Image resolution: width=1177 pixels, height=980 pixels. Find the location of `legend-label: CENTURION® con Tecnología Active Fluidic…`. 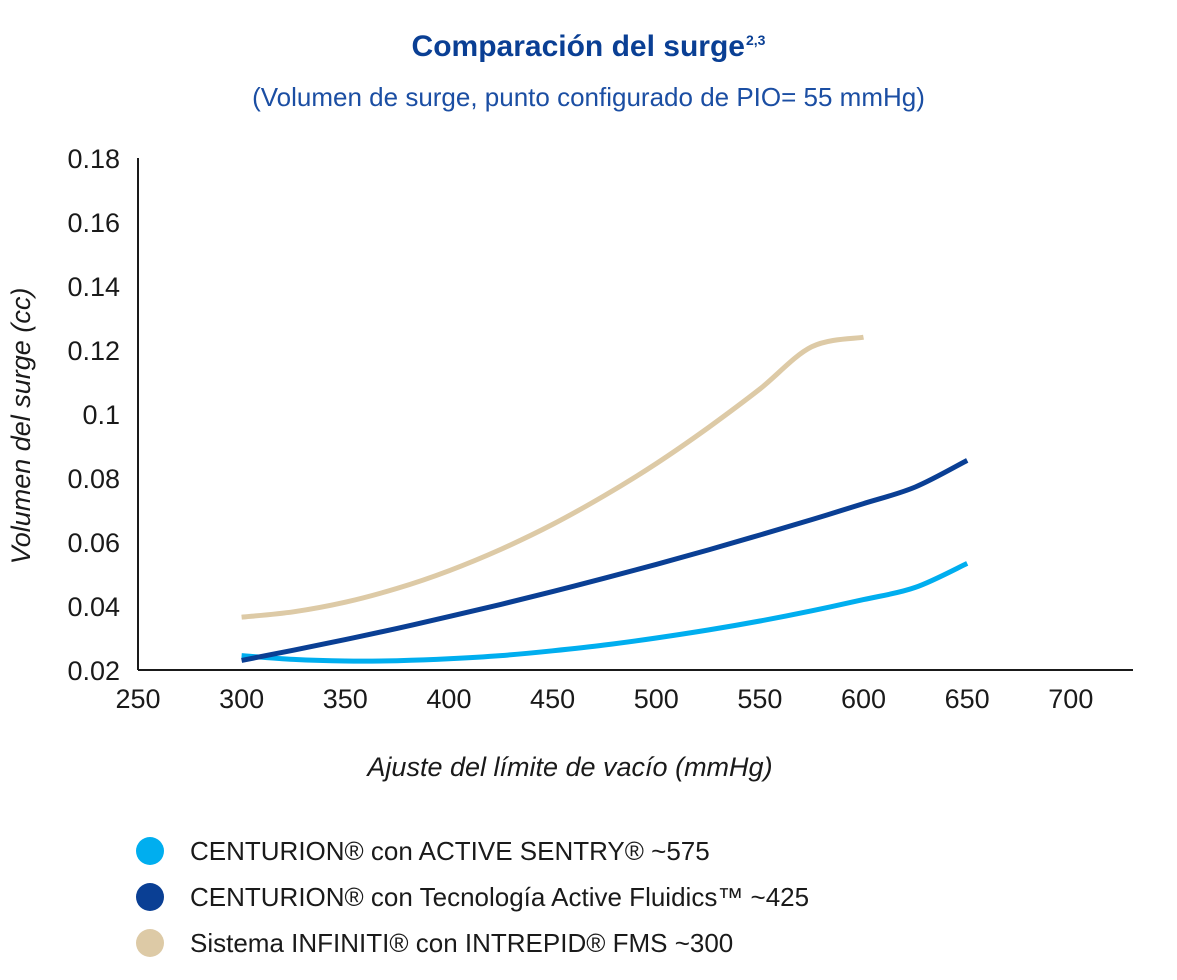

legend-label: CENTURION® con Tecnología Active Fluidic… is located at coordinates (500, 896).